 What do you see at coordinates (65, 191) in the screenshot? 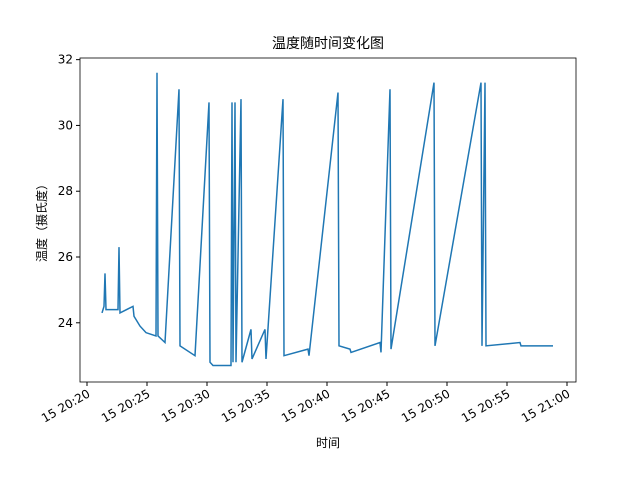
I see `y-tick-label: 28` at bounding box center [65, 191].